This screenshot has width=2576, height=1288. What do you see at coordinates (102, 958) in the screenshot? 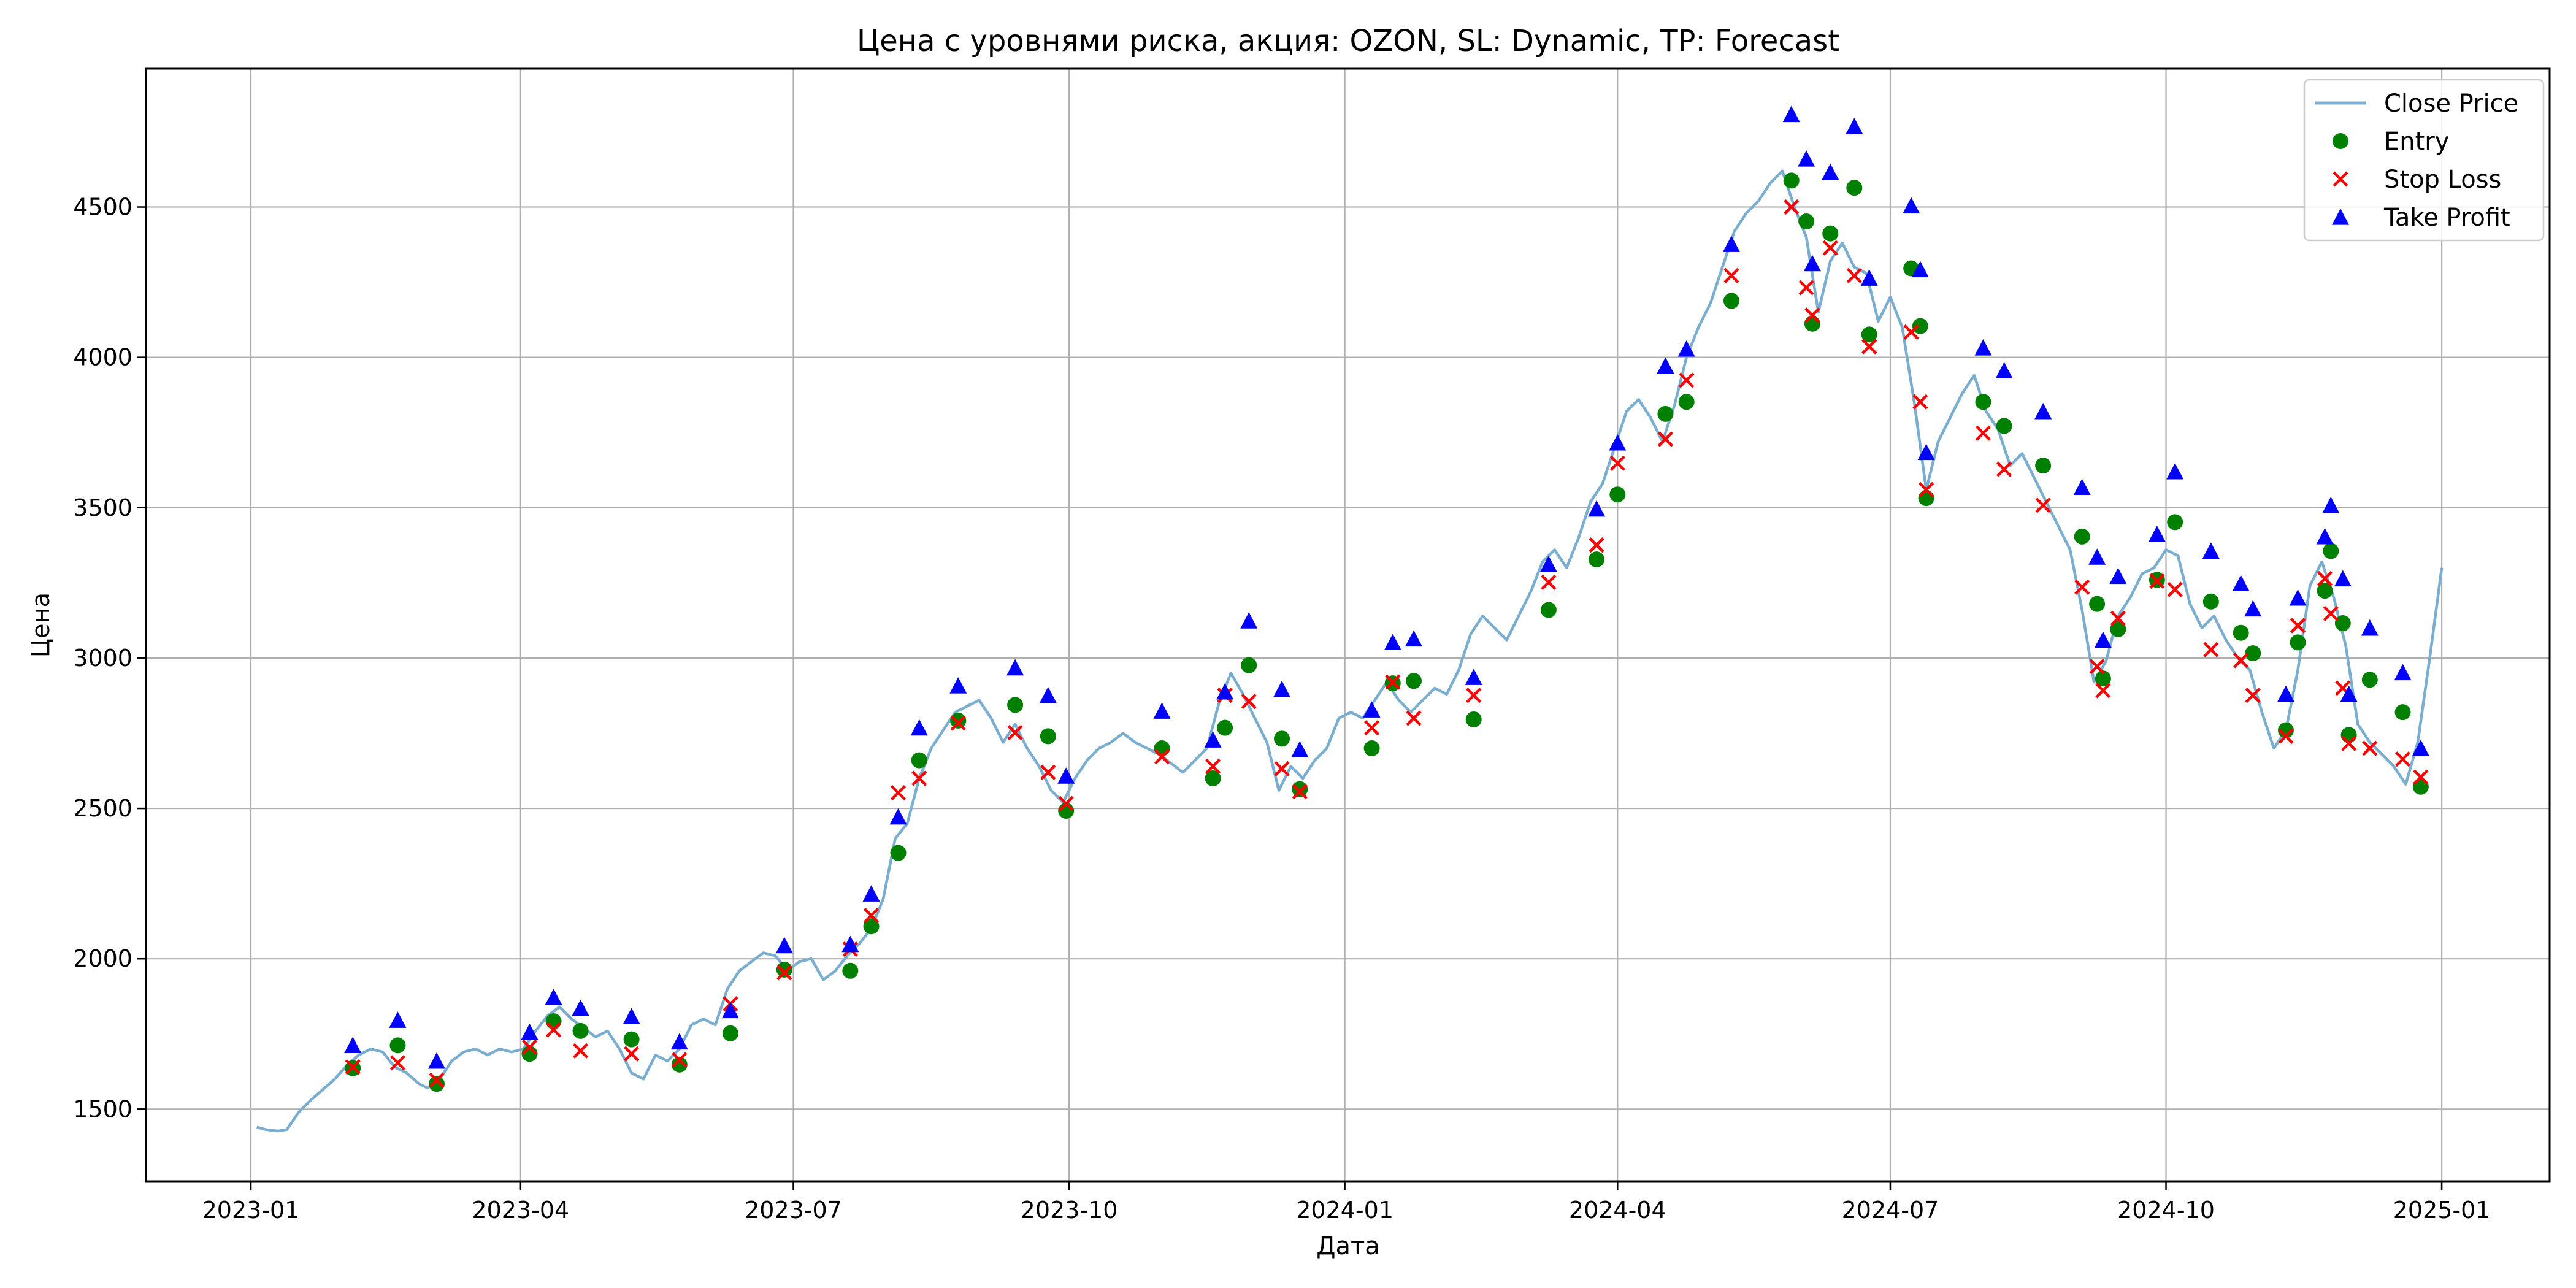
I see `y-tick-label: 2000` at bounding box center [102, 958].